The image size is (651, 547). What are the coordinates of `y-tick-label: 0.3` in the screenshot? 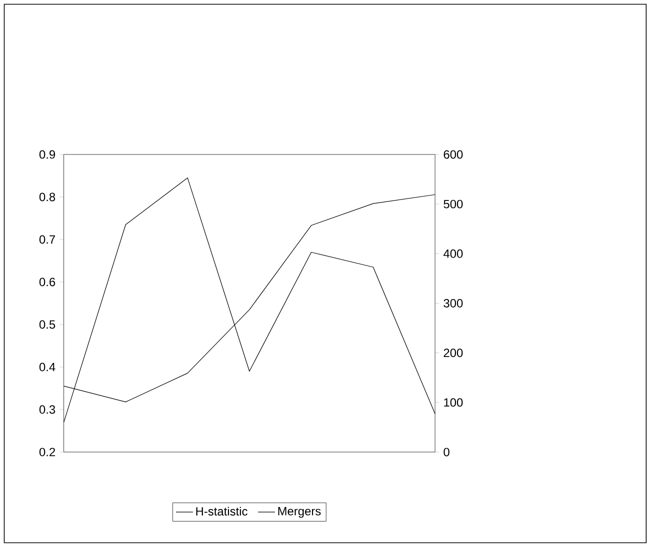 It's located at (47, 409).